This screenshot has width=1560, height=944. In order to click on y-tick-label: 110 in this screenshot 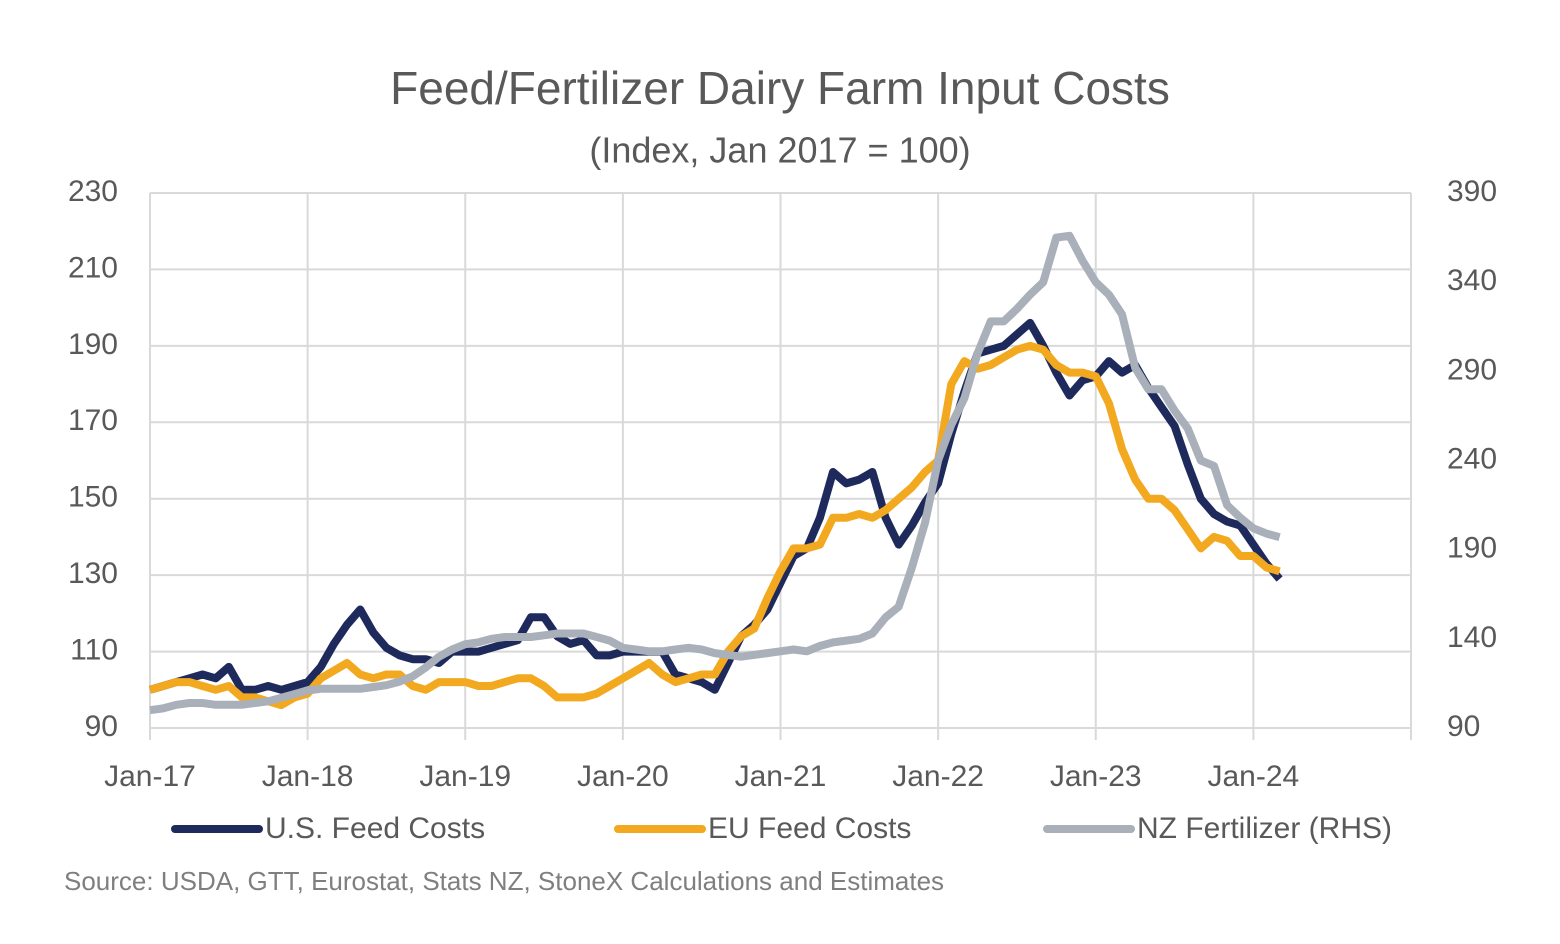, I will do `click(94, 649)`.